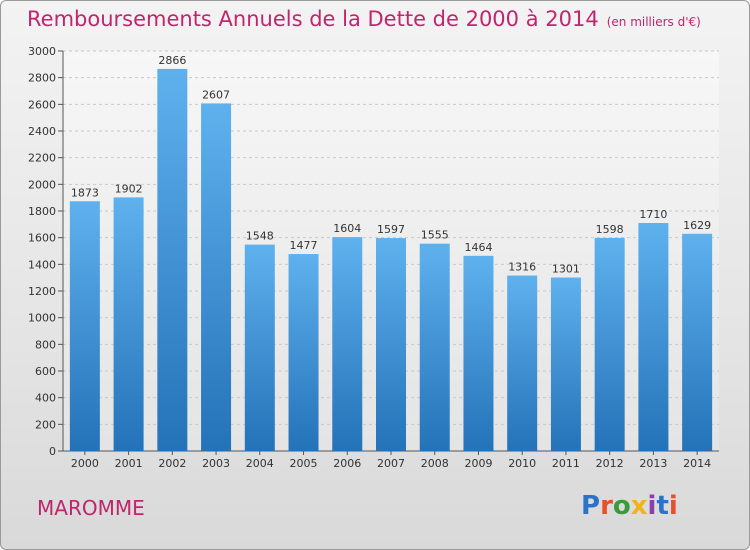 This screenshot has height=550, width=750. What do you see at coordinates (42, 238) in the screenshot?
I see `y-tick-label: 1600` at bounding box center [42, 238].